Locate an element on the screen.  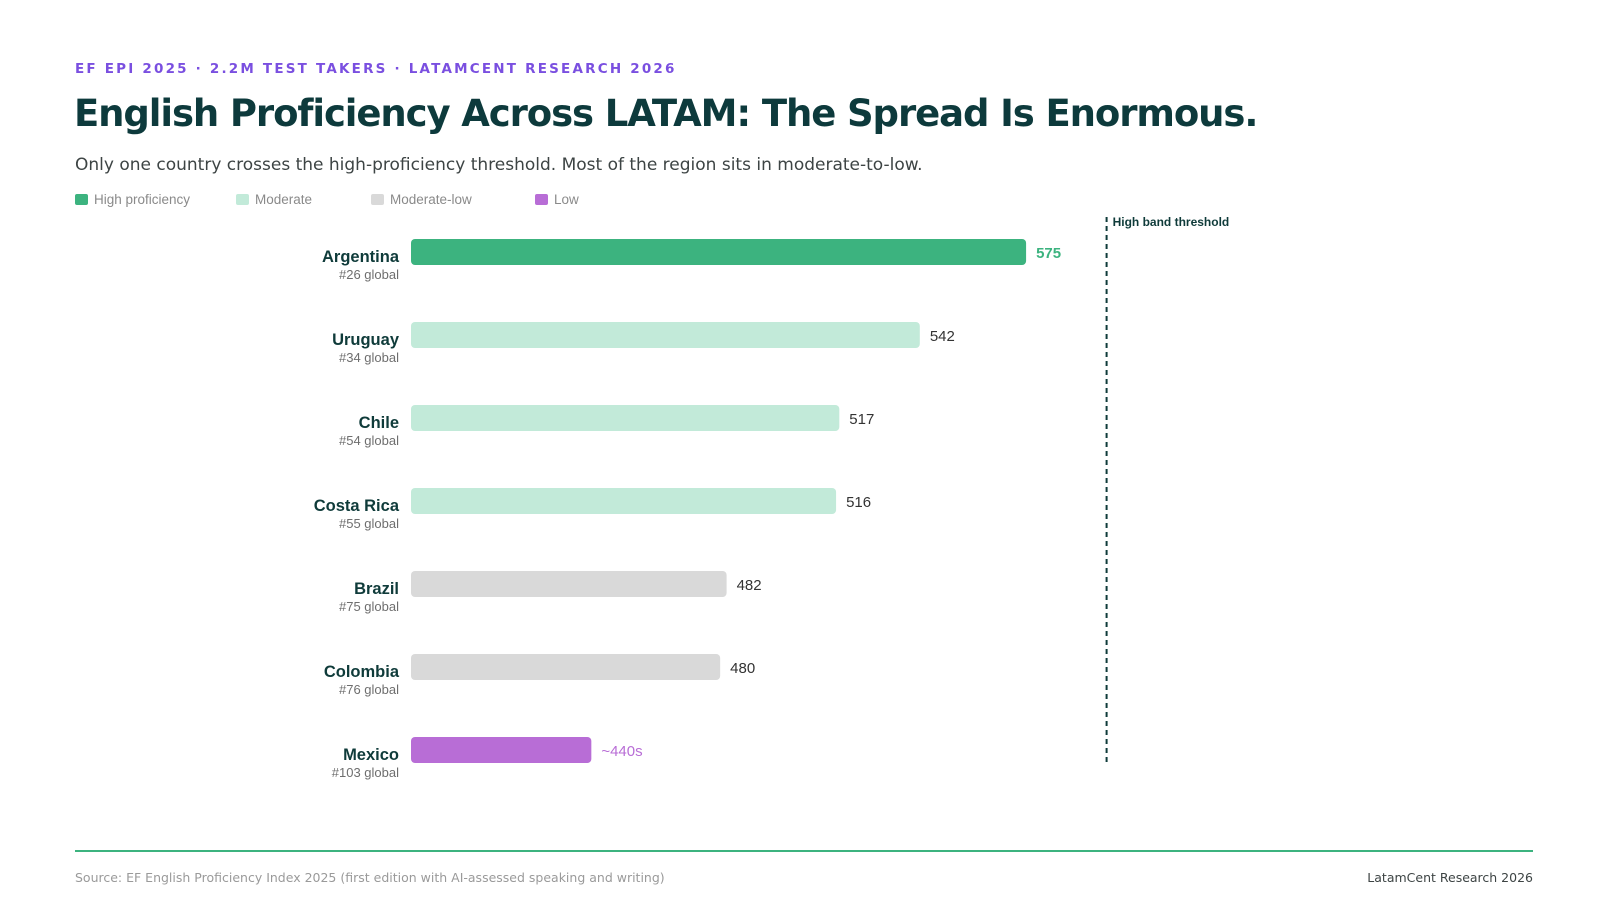
value-label: 517 is located at coordinates (861, 419).